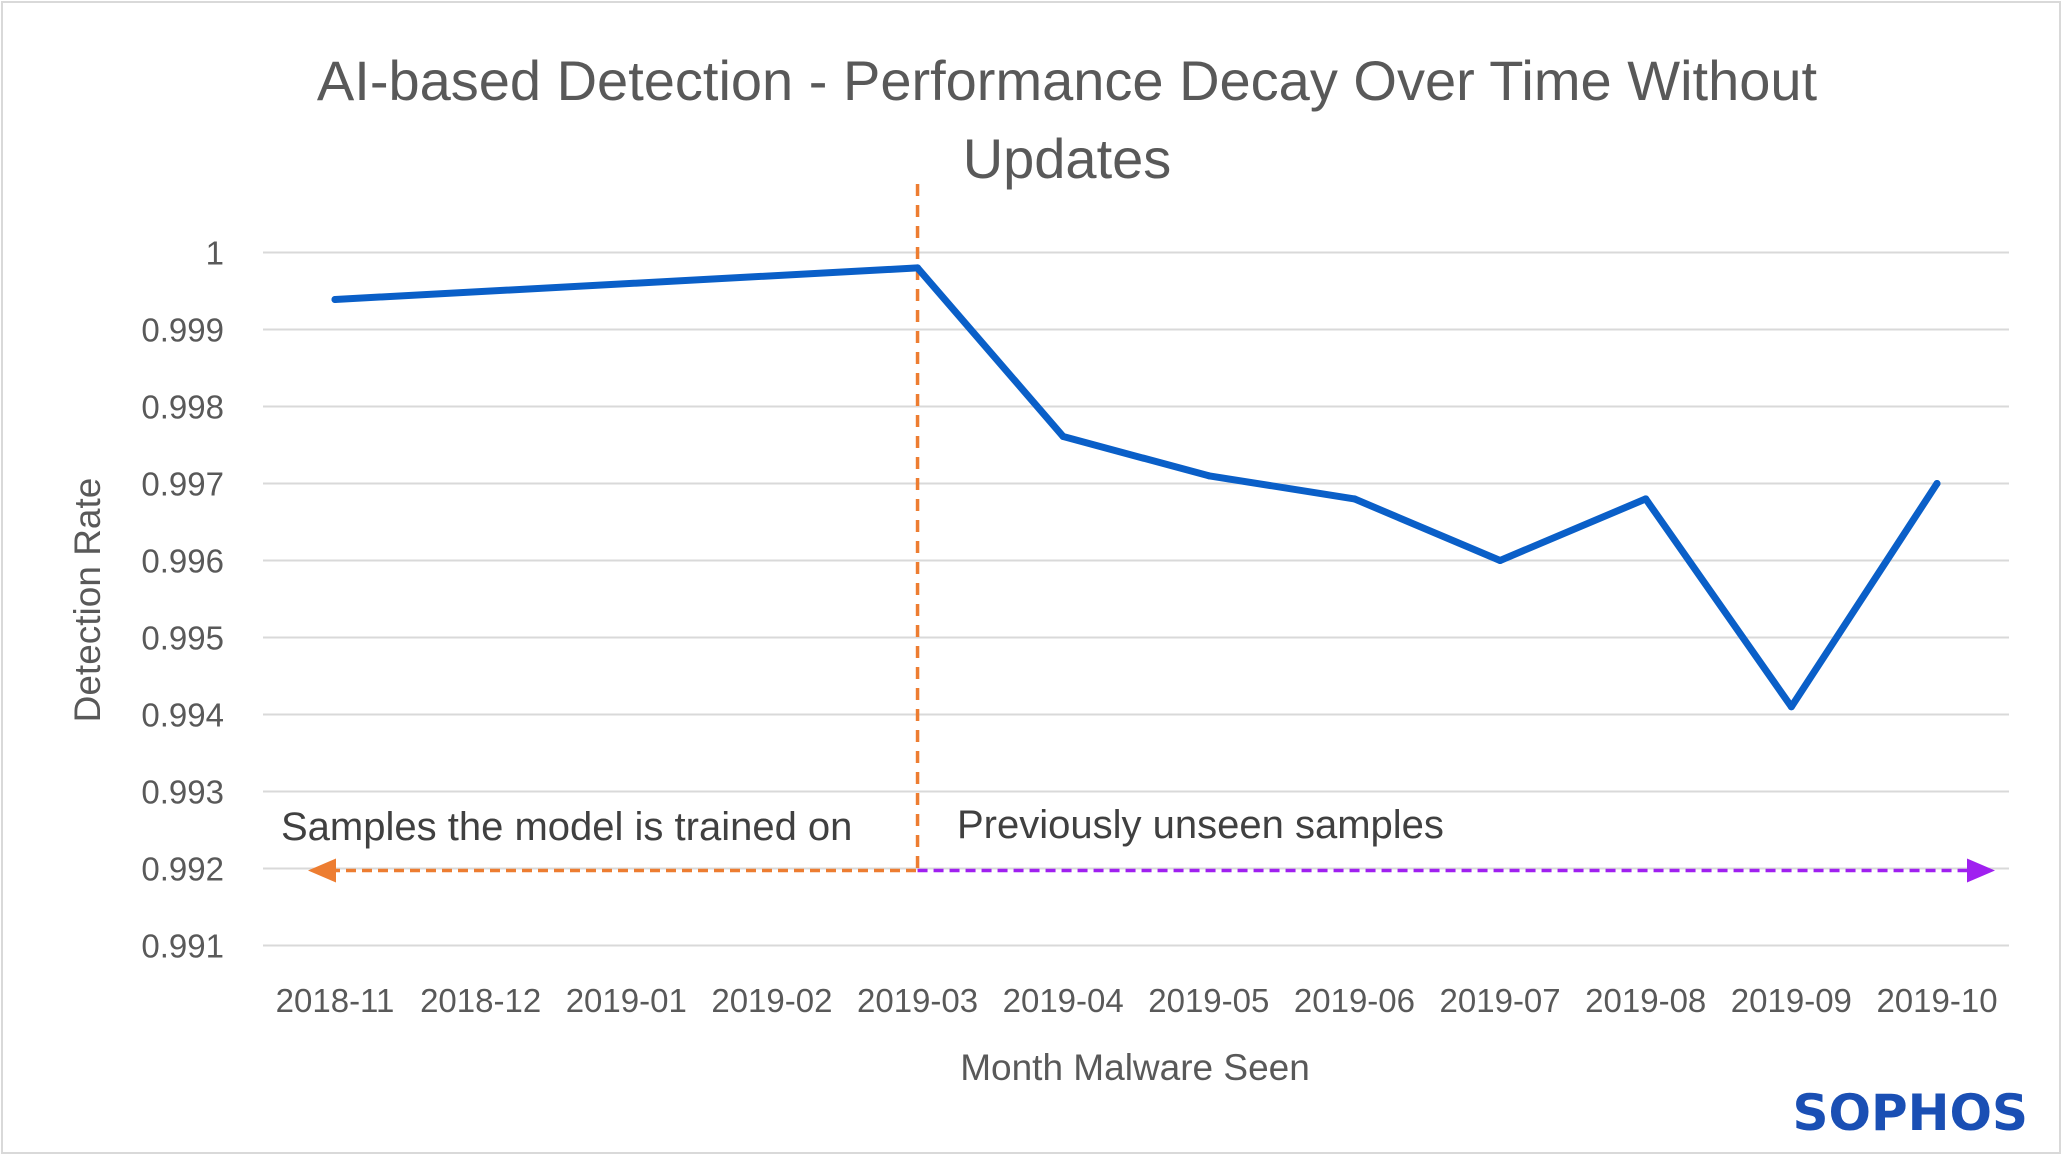 The height and width of the screenshot is (1155, 2062). I want to click on left-annotation-label: Samples the model is trained on, so click(566, 827).